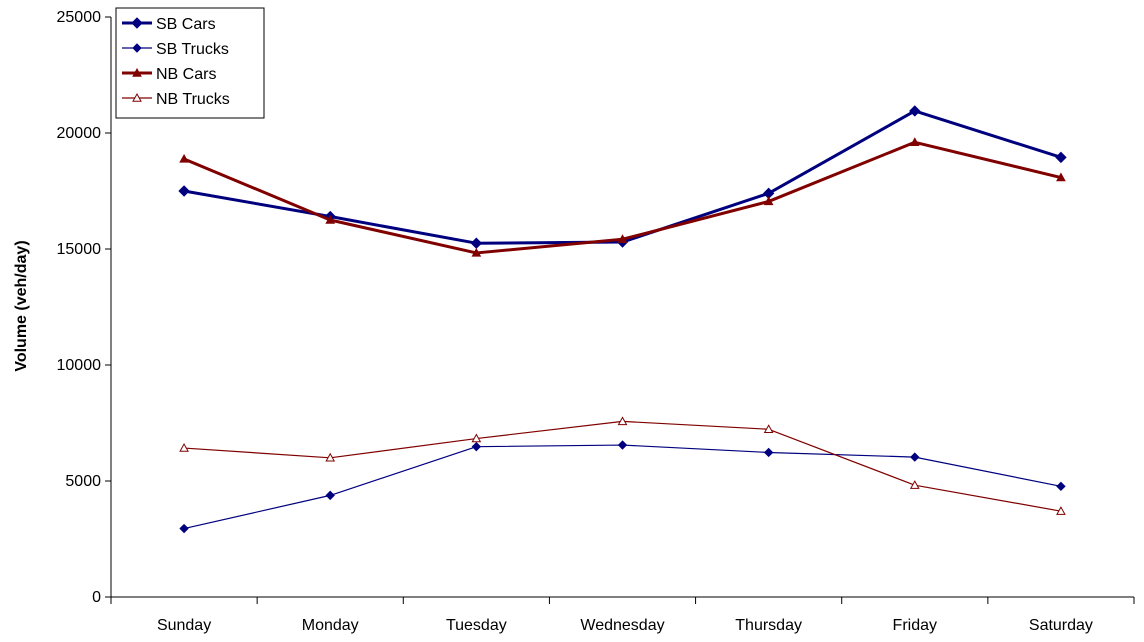 The height and width of the screenshot is (642, 1144). I want to click on legend-label: NB Trucks, so click(193, 99).